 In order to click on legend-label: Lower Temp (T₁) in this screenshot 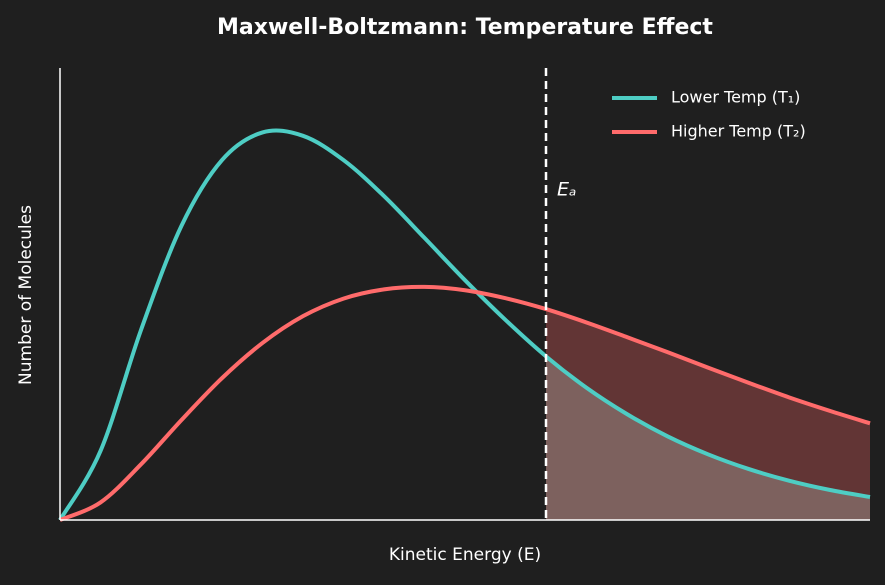, I will do `click(735, 97)`.